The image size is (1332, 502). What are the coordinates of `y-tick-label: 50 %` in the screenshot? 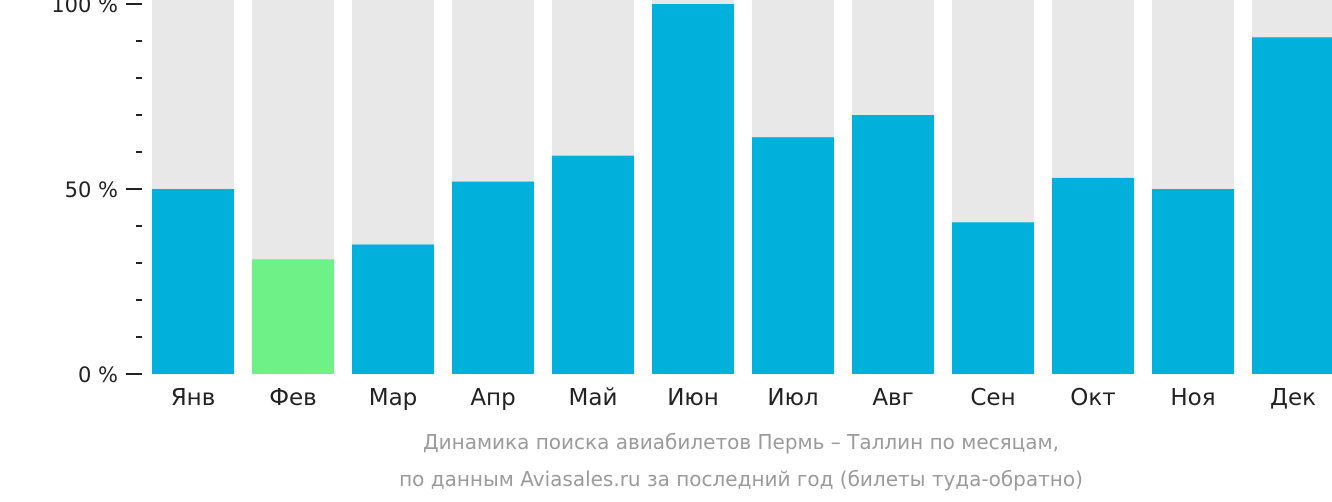 It's located at (91, 190).